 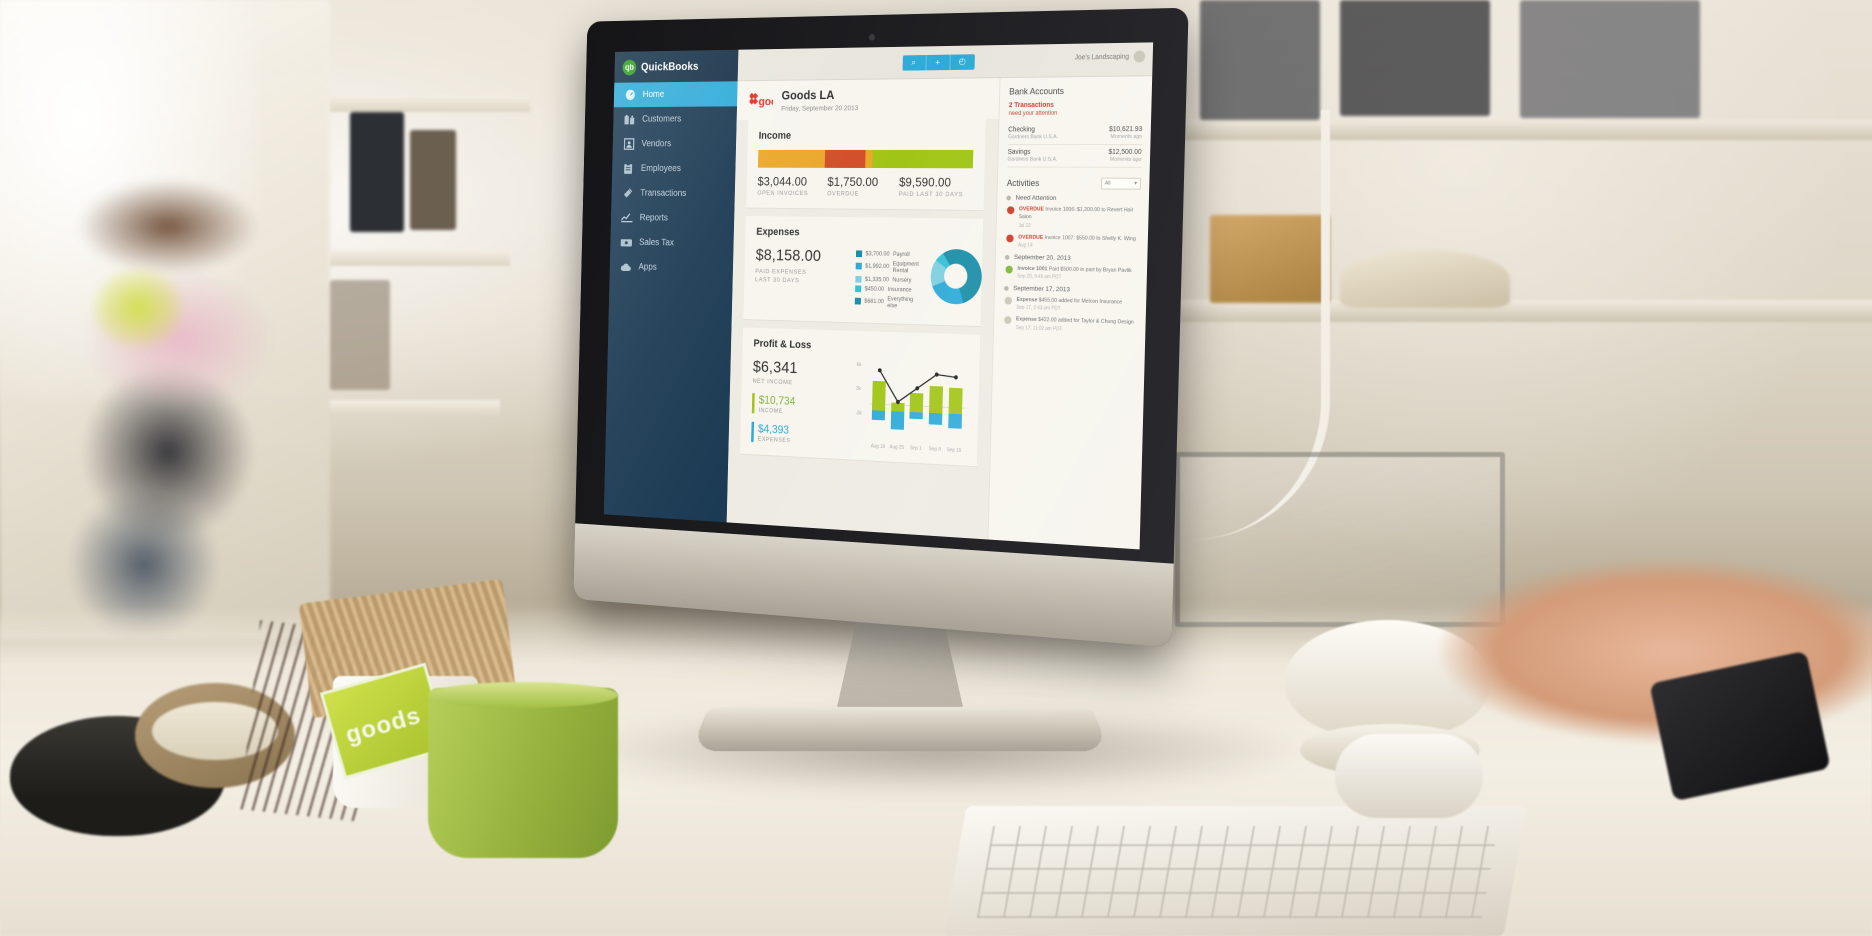 What do you see at coordinates (523, 773) in the screenshot?
I see `green-mug` at bounding box center [523, 773].